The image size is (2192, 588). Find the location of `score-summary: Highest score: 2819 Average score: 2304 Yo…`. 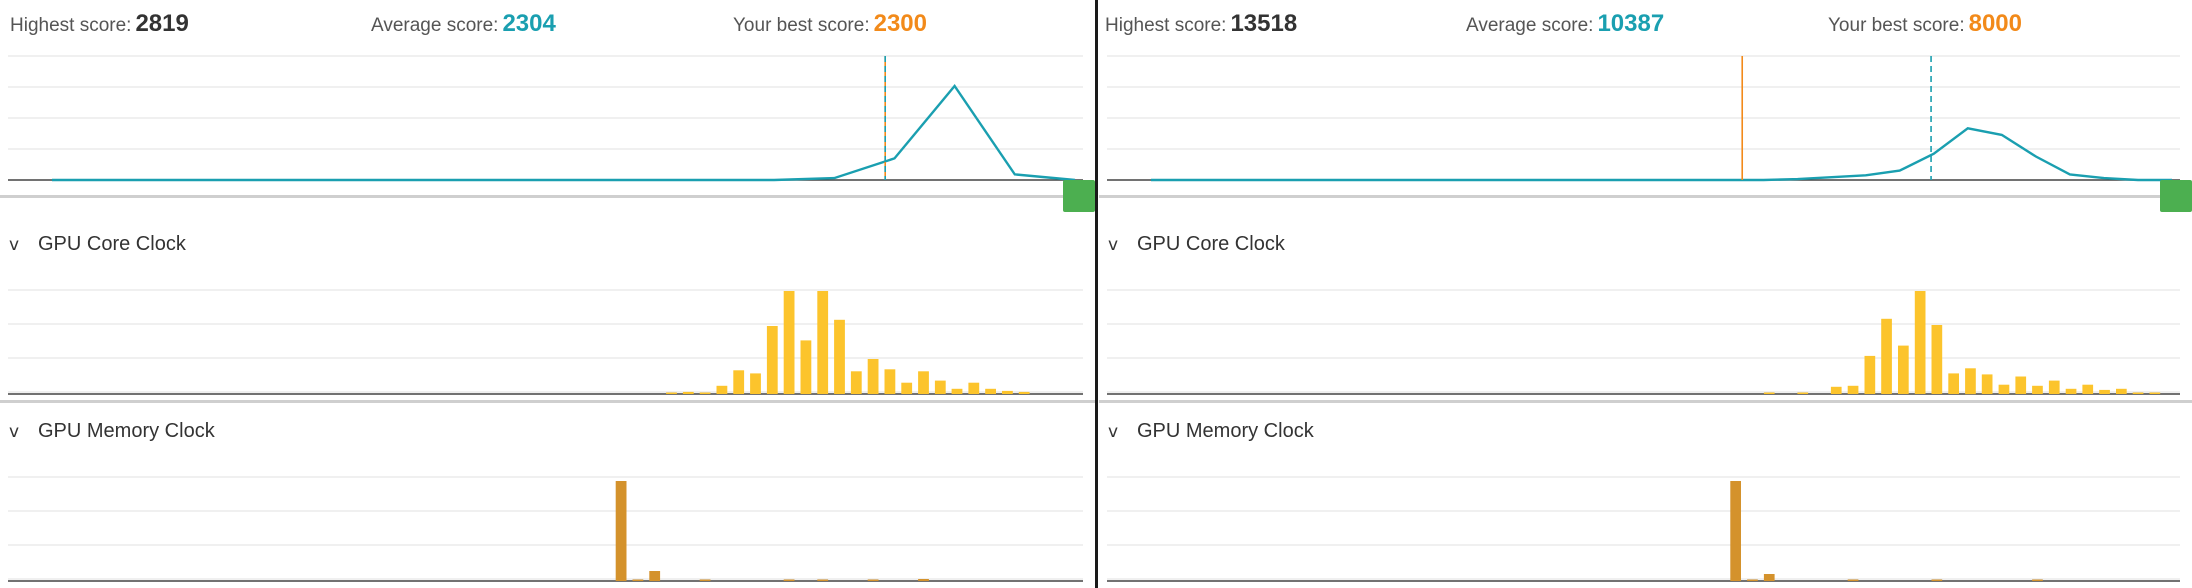

score-summary: Highest score: 2819 Average score: 2304 Yo… is located at coordinates (547, 24).